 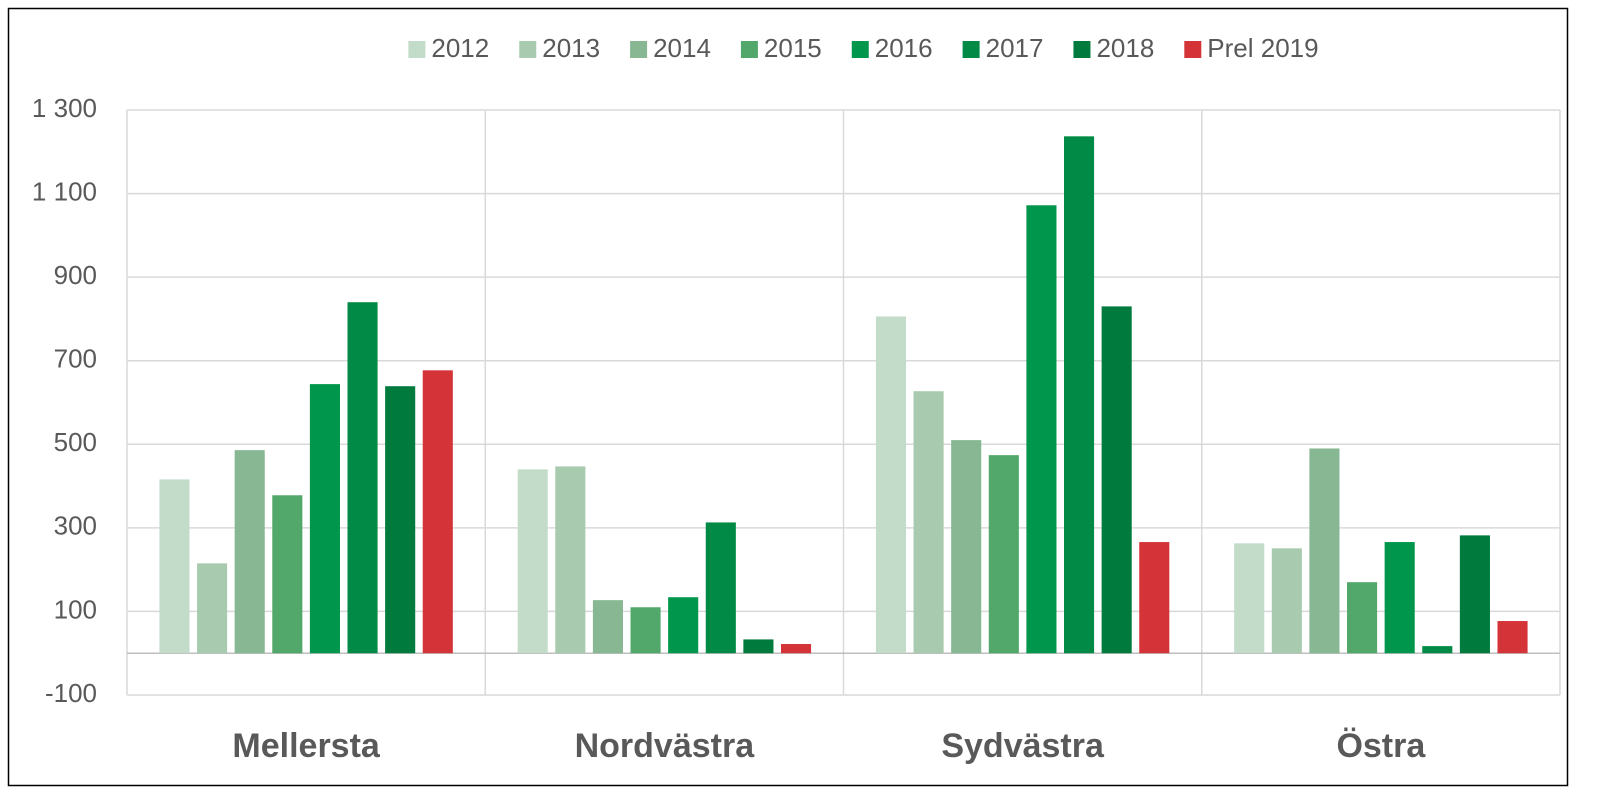 I want to click on y-tick-label: 1 100, so click(x=64, y=191).